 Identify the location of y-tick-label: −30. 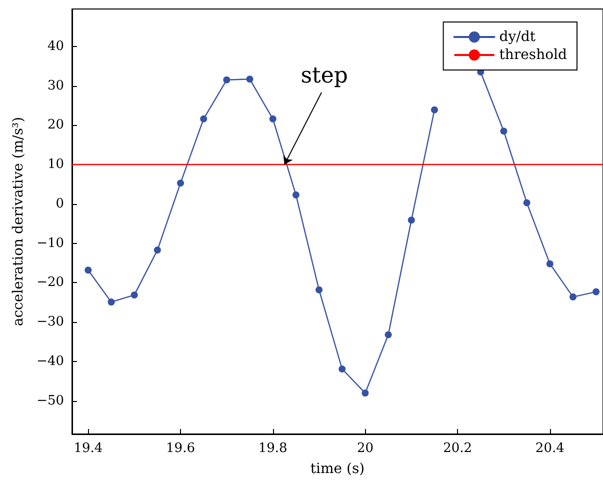
(50, 322).